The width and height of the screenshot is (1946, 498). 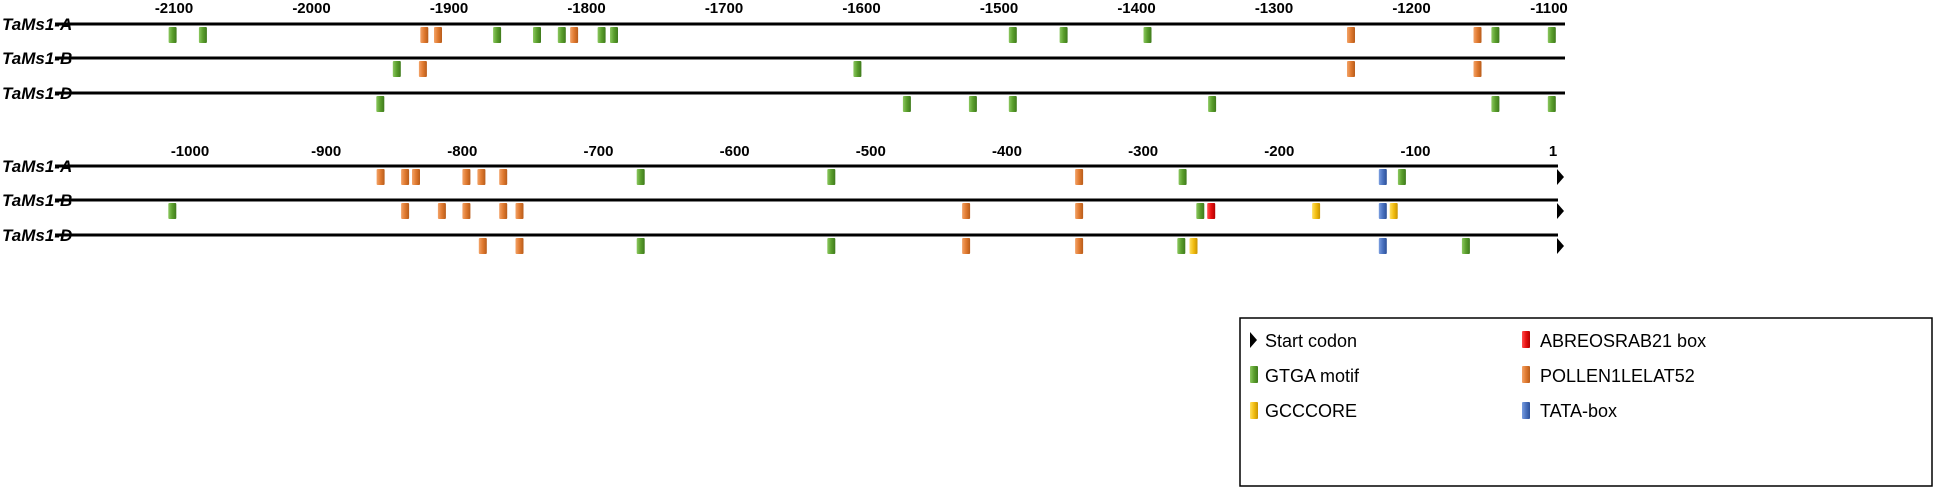 I want to click on tick-label: -2000, so click(x=311, y=8).